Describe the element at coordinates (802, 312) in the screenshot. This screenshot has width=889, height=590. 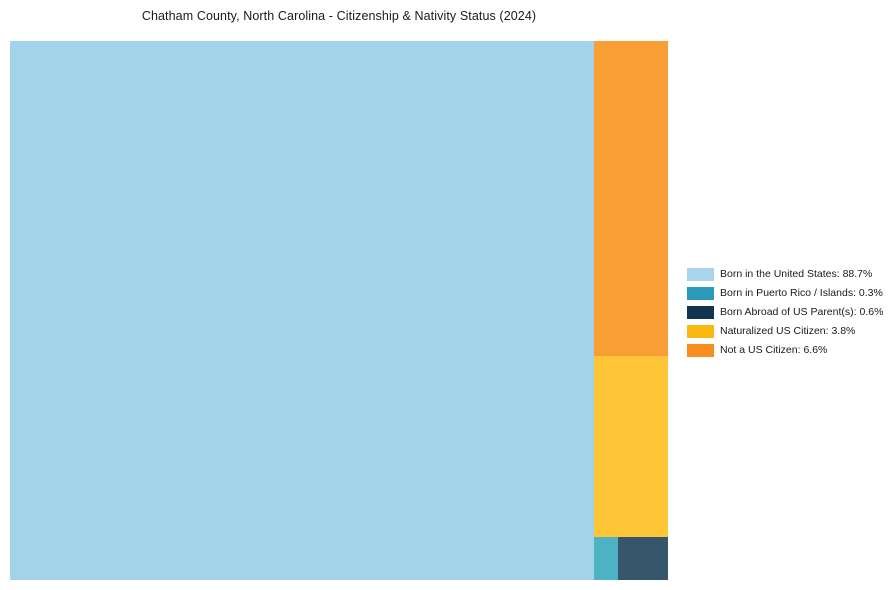
I see `legend-label-born-abroad: Born Abroad of US Parent(s): 0.6%` at that location.